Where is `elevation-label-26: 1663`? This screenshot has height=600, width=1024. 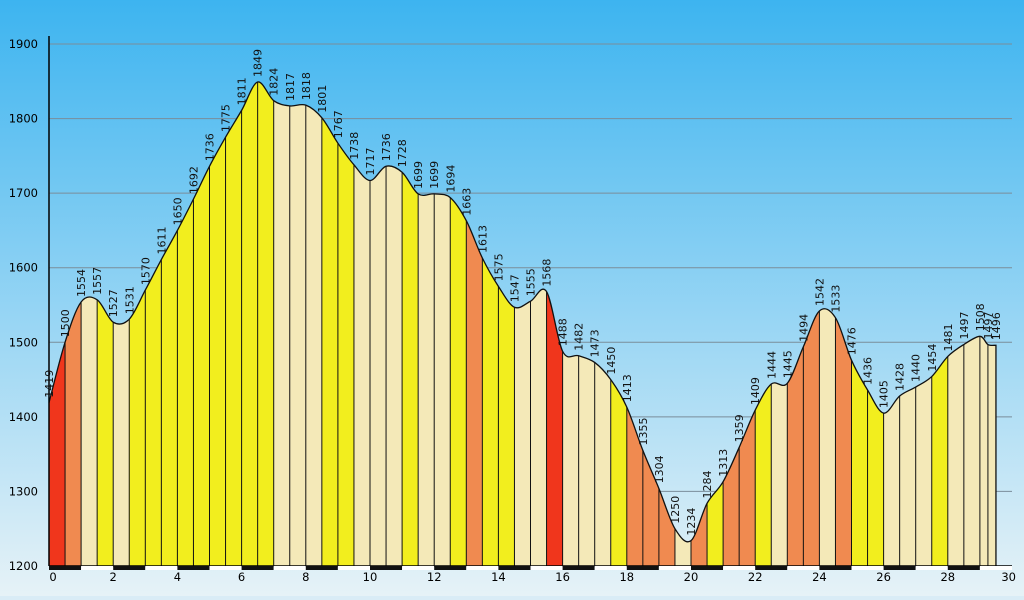 elevation-label-26: 1663 is located at coordinates (466, 202).